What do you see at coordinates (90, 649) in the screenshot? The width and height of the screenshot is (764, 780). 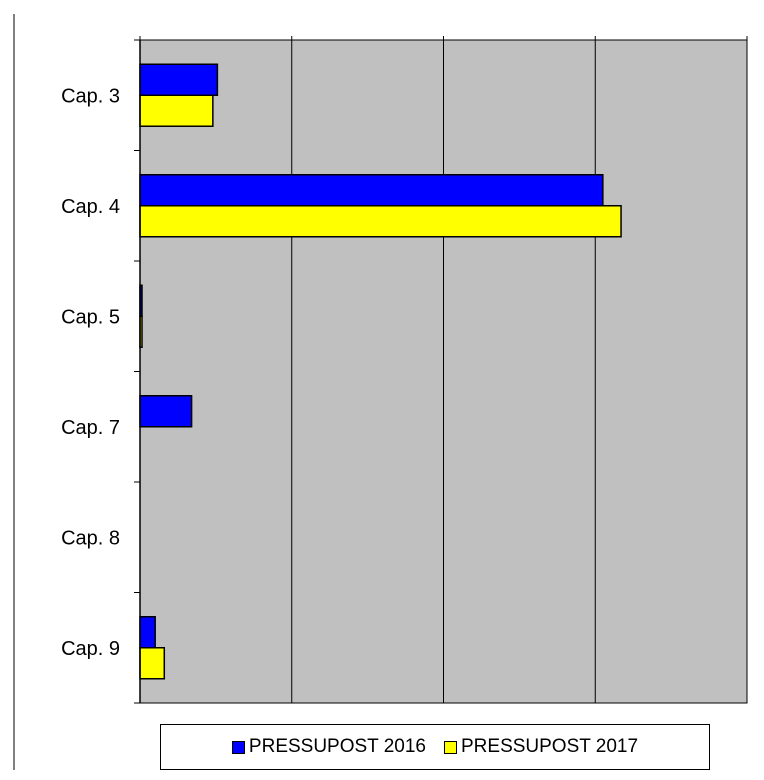 I see `category-label-cap-9: Cap. 9` at bounding box center [90, 649].